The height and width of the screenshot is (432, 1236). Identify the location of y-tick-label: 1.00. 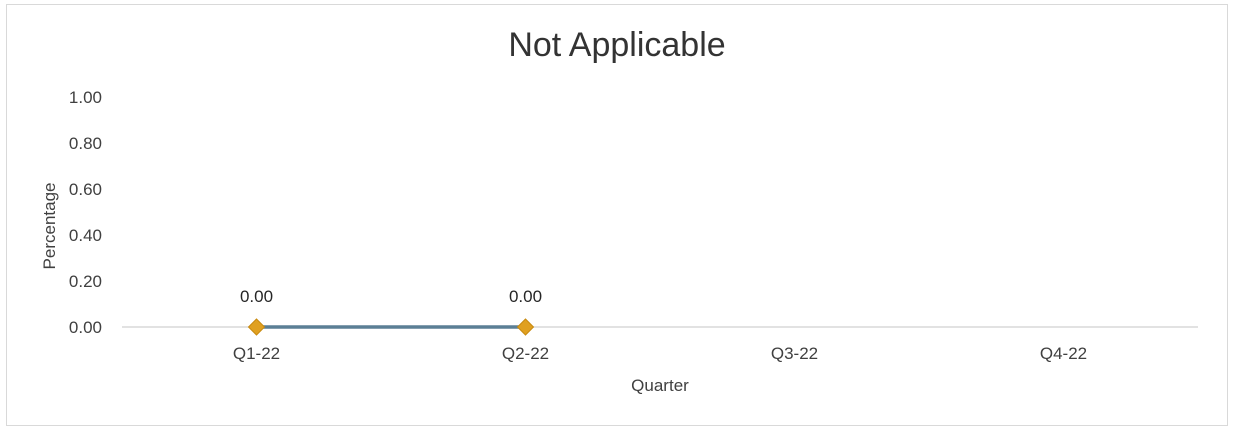
(85, 97).